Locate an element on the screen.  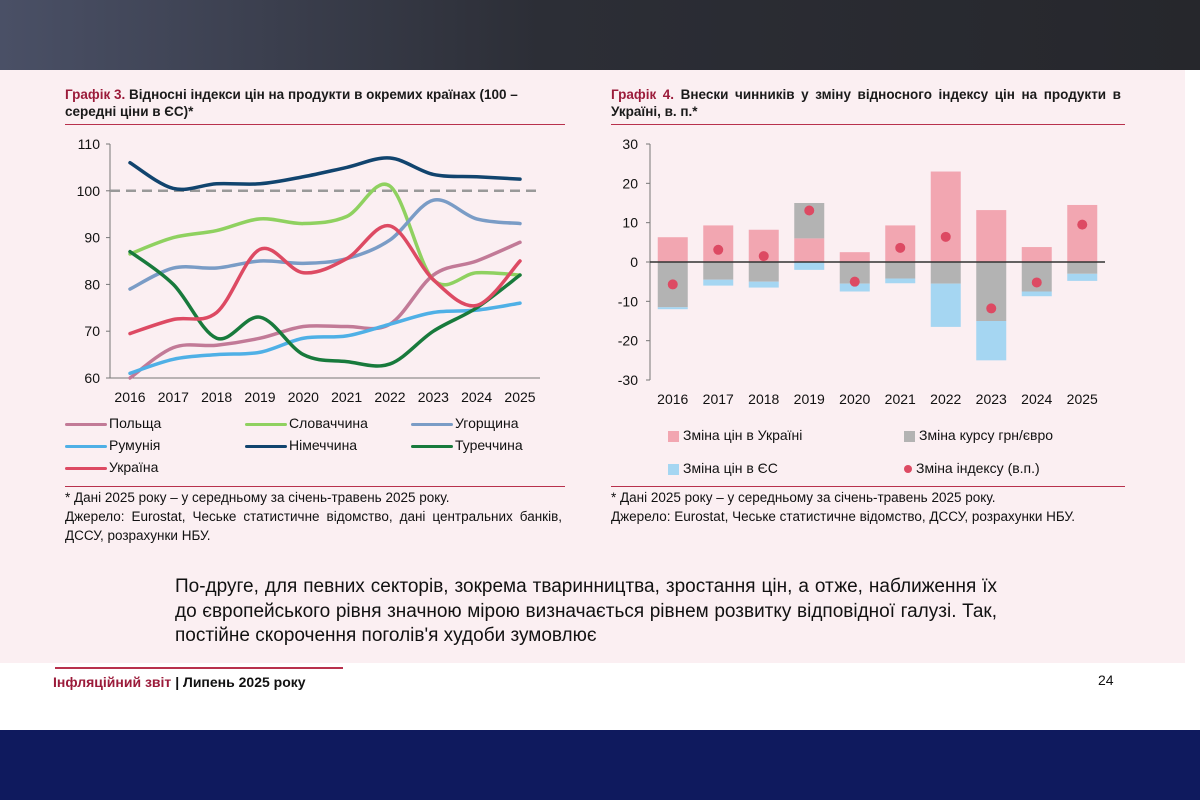
chart3-legend-item: Словаччина is located at coordinates (306, 423).